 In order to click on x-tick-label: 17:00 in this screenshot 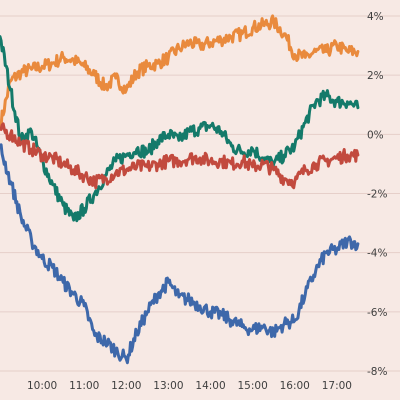, I will do `click(337, 386)`.